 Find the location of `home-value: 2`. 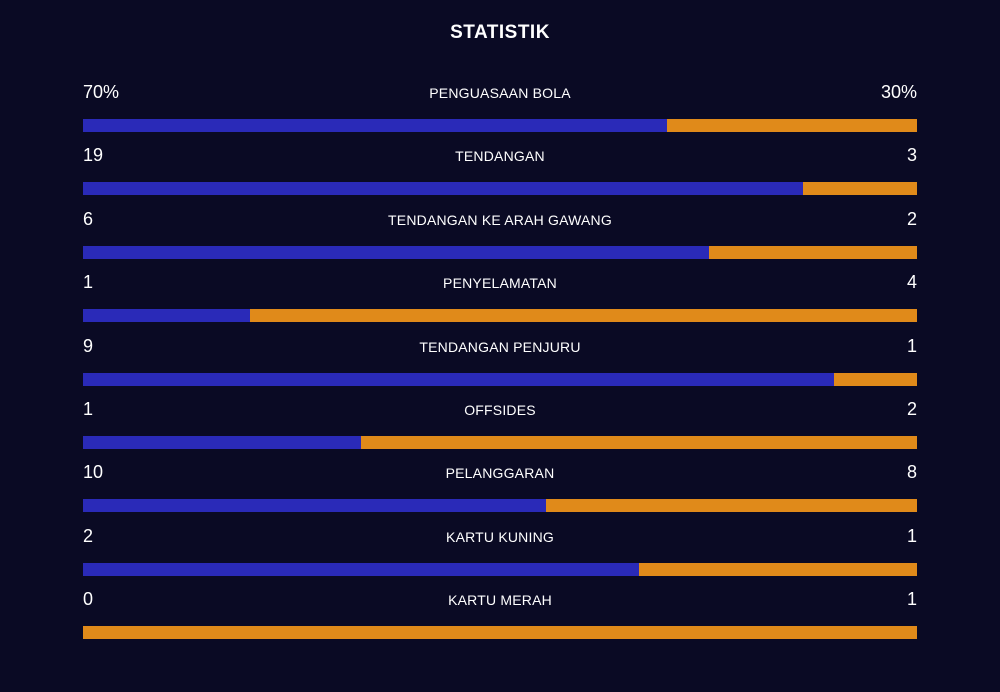

home-value: 2 is located at coordinates (88, 535).